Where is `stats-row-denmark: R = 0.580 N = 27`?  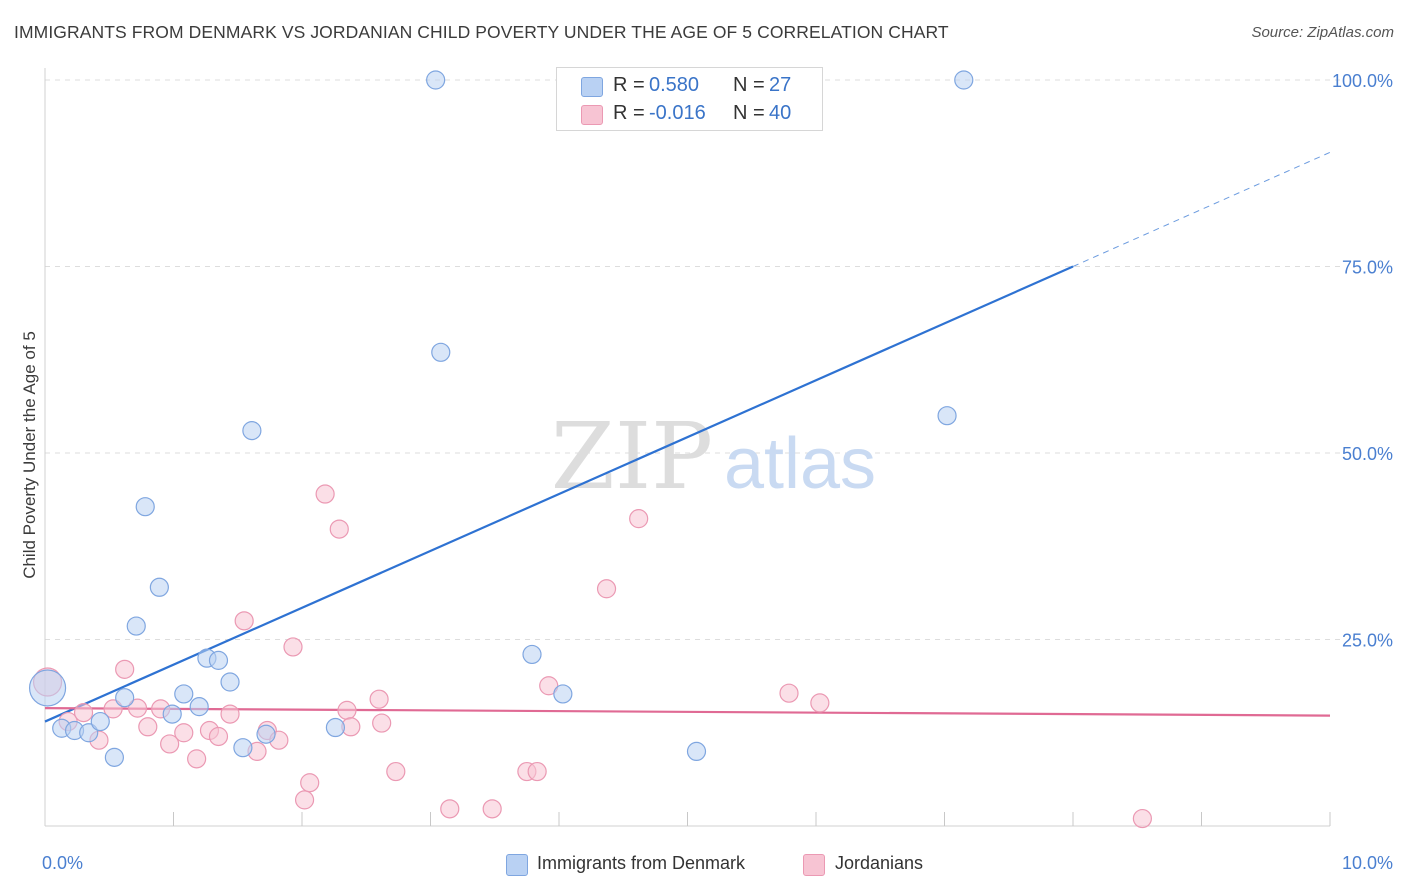
stats-row-denmark: R = 0.580 N = 27 is located at coordinates (689, 86).